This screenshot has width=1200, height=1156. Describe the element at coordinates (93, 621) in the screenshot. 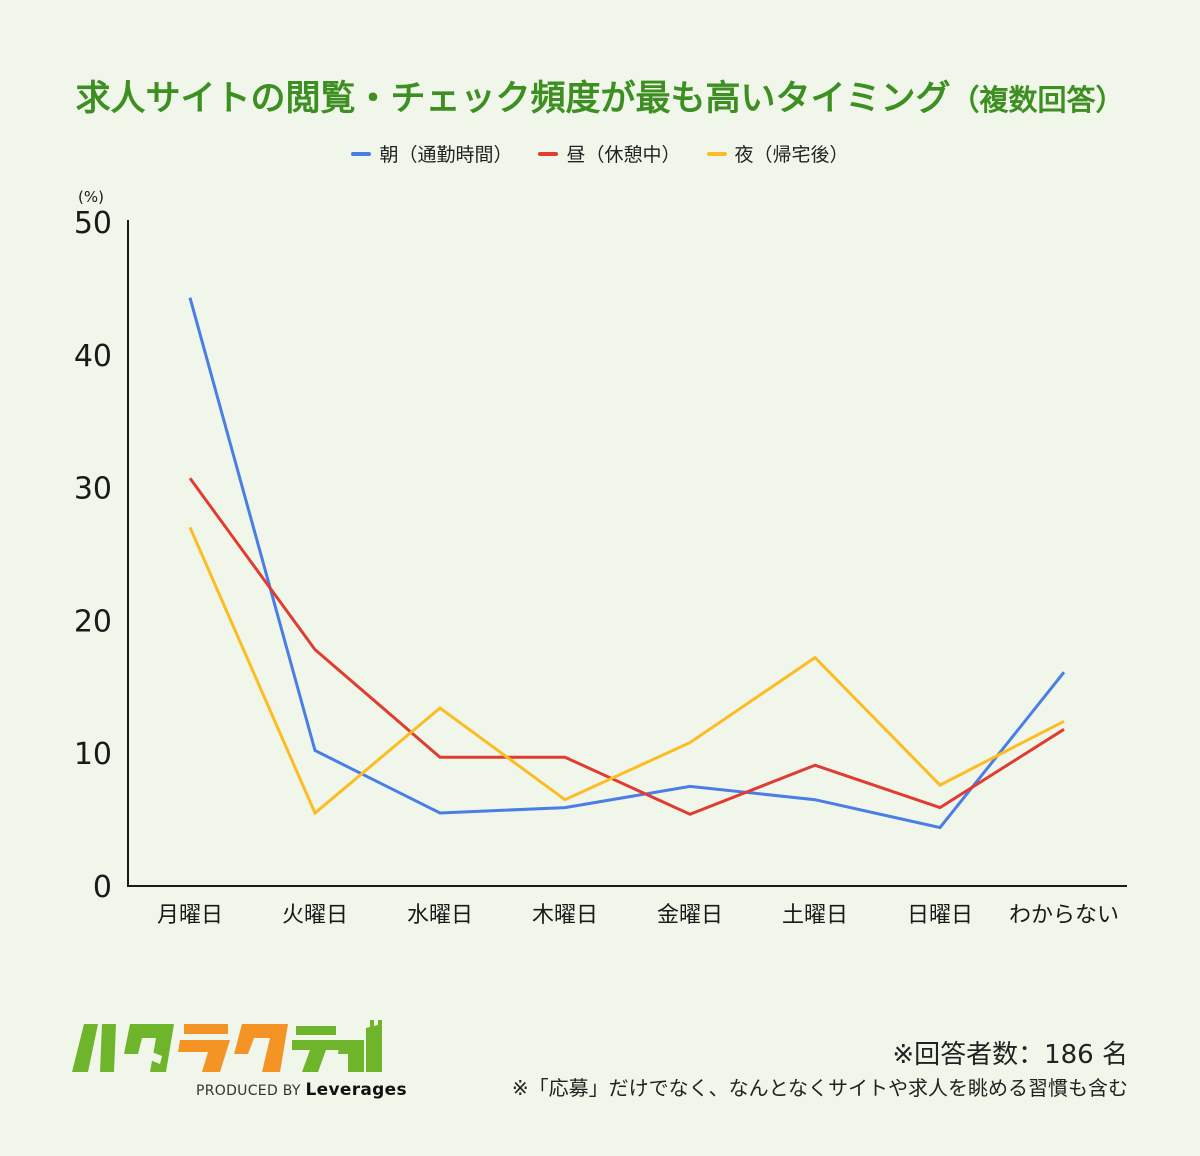

I see `y-tick-label: 20` at that location.